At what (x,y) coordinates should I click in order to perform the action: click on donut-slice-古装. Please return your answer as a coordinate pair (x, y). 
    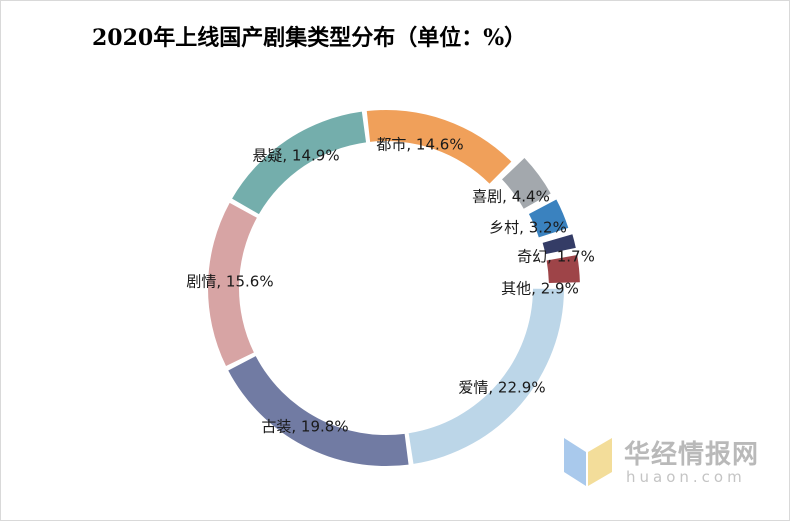
    Looking at the image, I should click on (318, 411).